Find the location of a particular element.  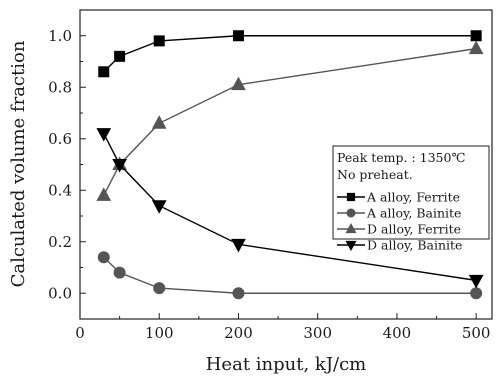

x-tick-label: 0 is located at coordinates (80, 333).